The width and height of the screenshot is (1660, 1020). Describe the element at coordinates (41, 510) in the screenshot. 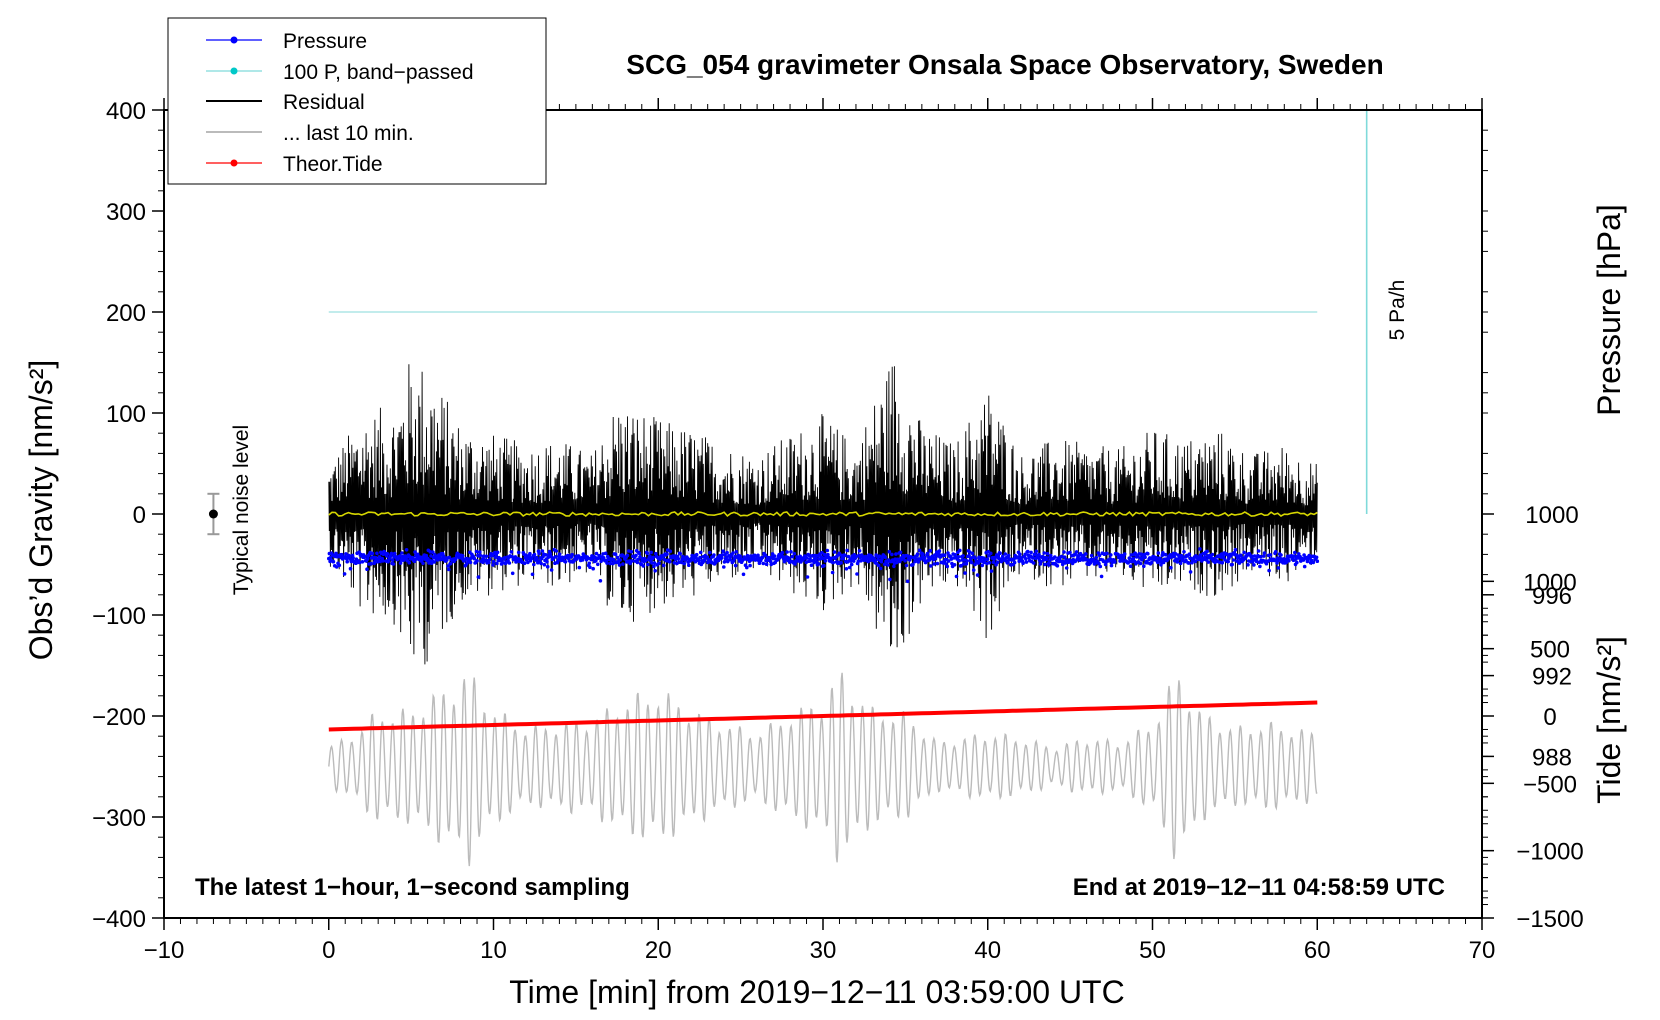

I see `y-axis-title-left: Obs’d Gravity [nm/s²]` at that location.